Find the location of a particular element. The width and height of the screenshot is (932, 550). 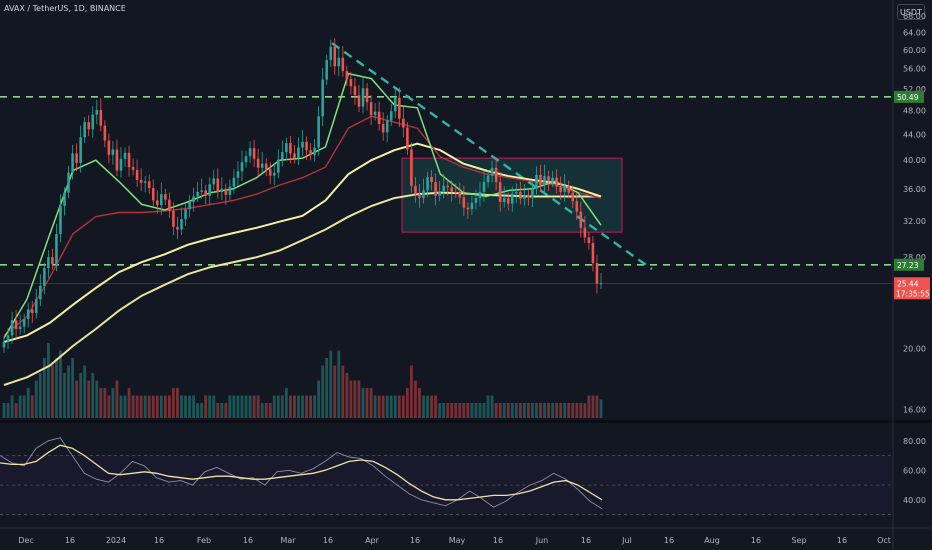

price-tick-label: 68.00 is located at coordinates (914, 16).